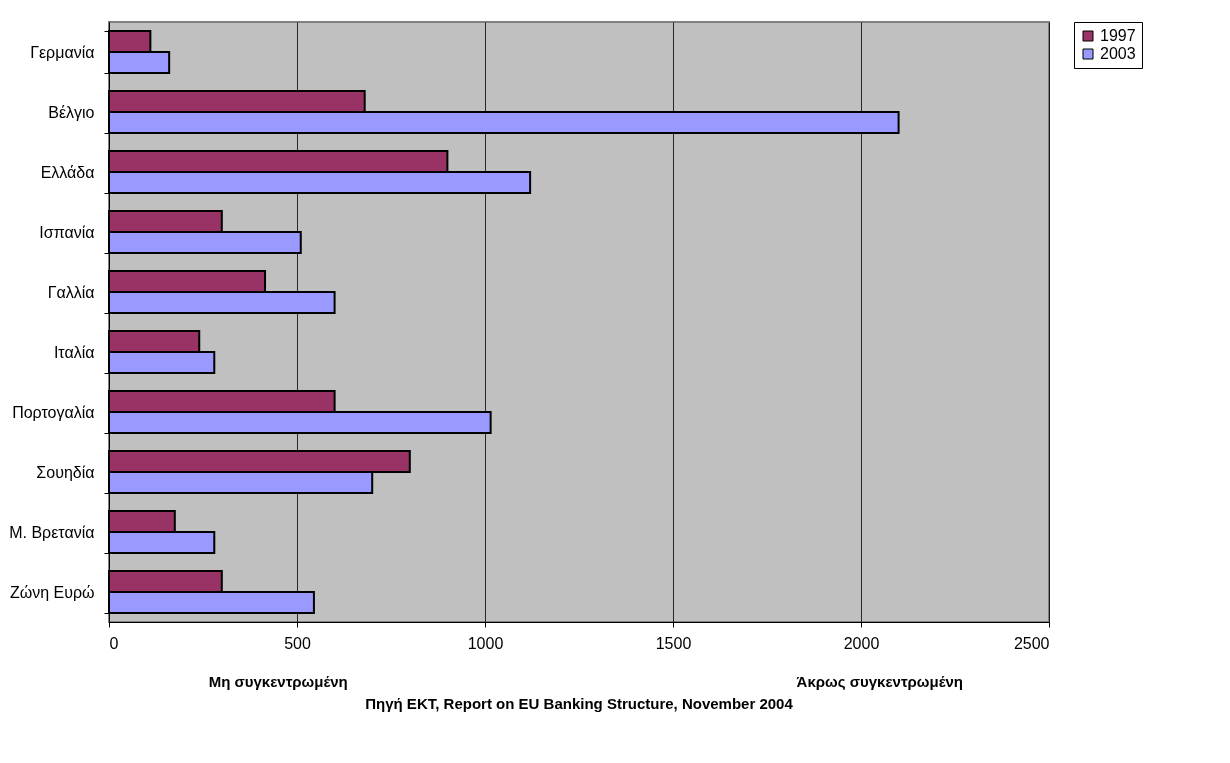 The height and width of the screenshot is (763, 1230). I want to click on x-tick-label: 0, so click(114, 643).